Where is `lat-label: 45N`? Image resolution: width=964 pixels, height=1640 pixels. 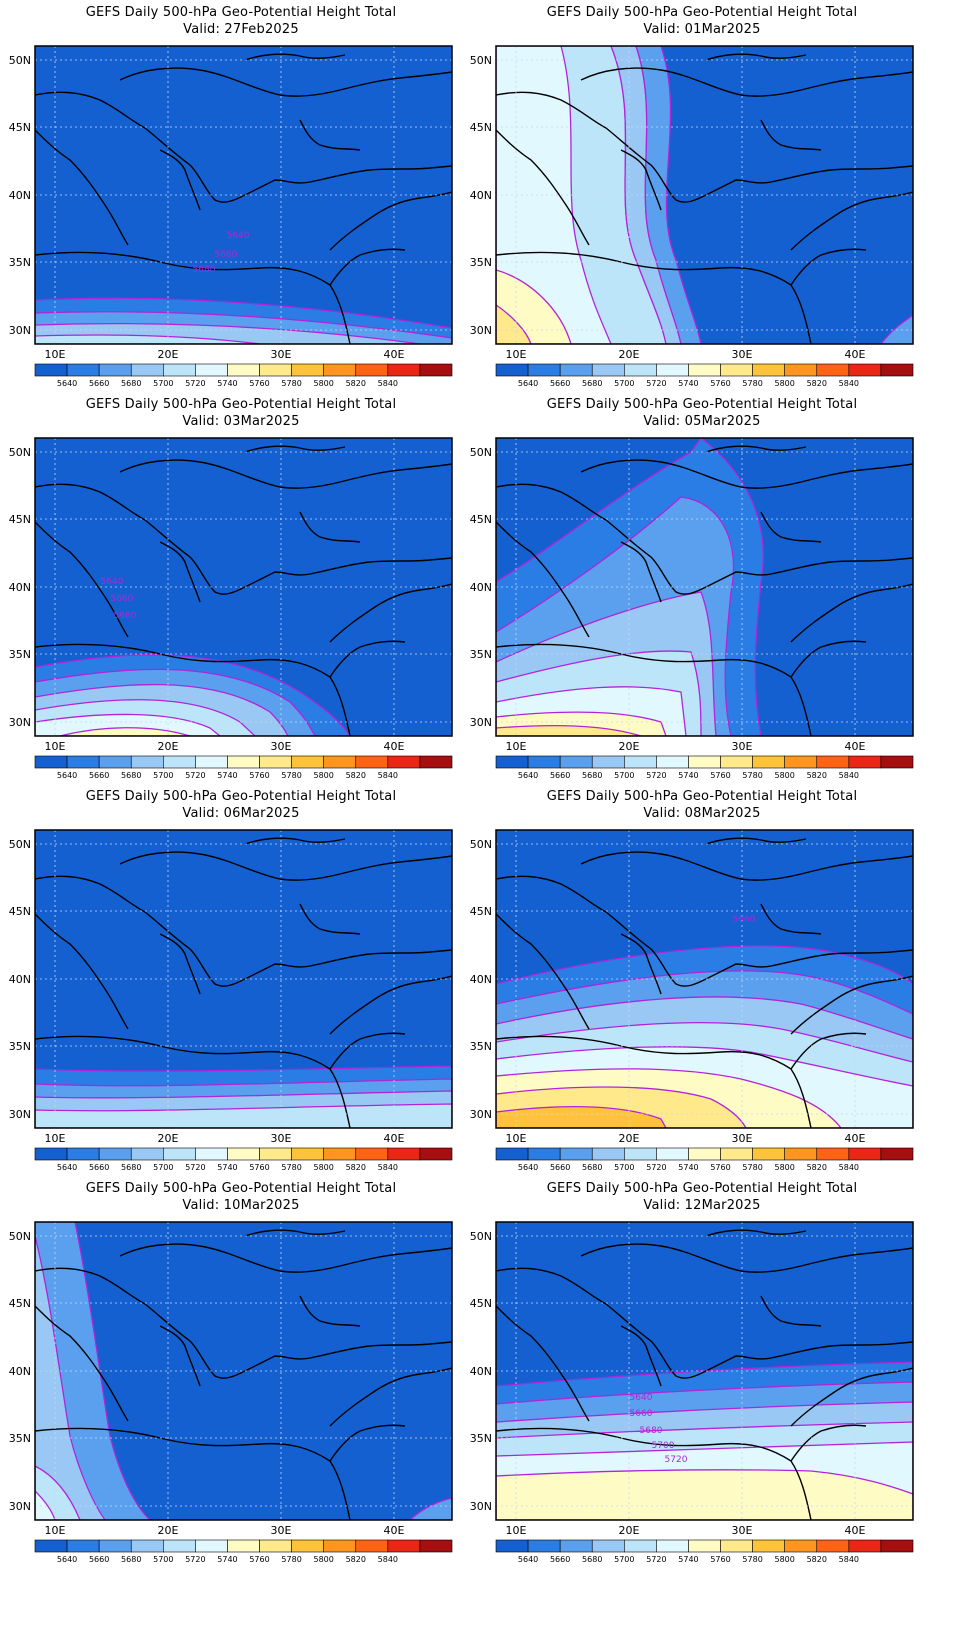
lat-label: 45N is located at coordinates (481, 911).